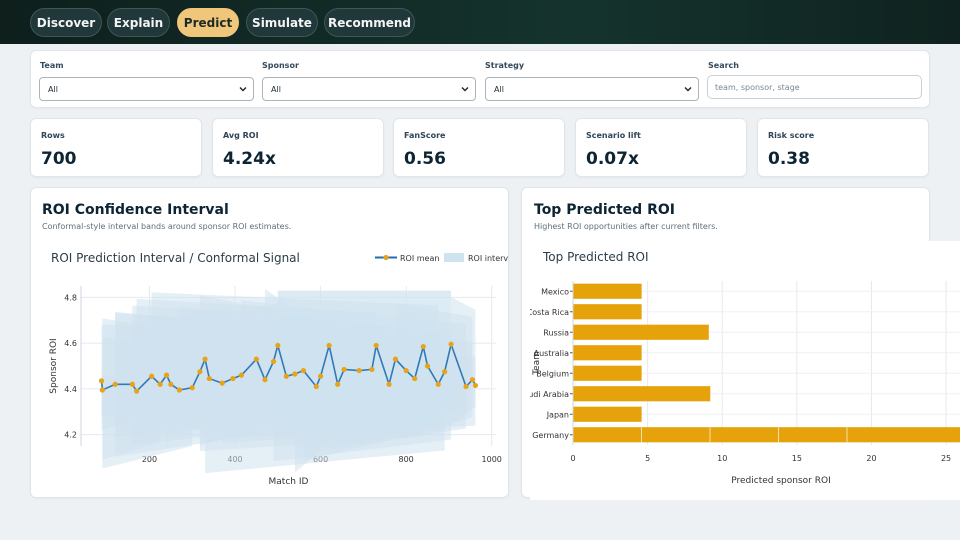 This screenshot has width=960, height=540. What do you see at coordinates (604, 210) in the screenshot?
I see `panel-title: Top Predicted ROI` at bounding box center [604, 210].